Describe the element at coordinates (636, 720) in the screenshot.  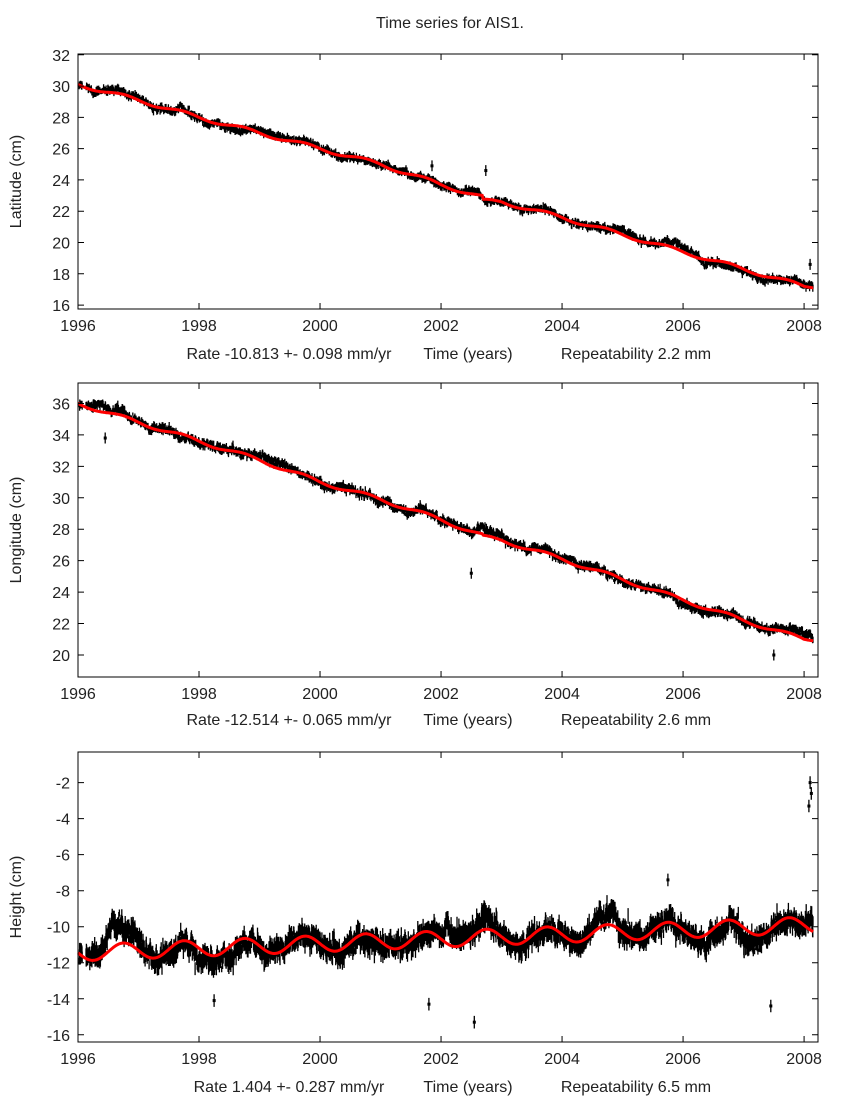
I see `repeatability-label: Repeatability 2.6 mm` at that location.